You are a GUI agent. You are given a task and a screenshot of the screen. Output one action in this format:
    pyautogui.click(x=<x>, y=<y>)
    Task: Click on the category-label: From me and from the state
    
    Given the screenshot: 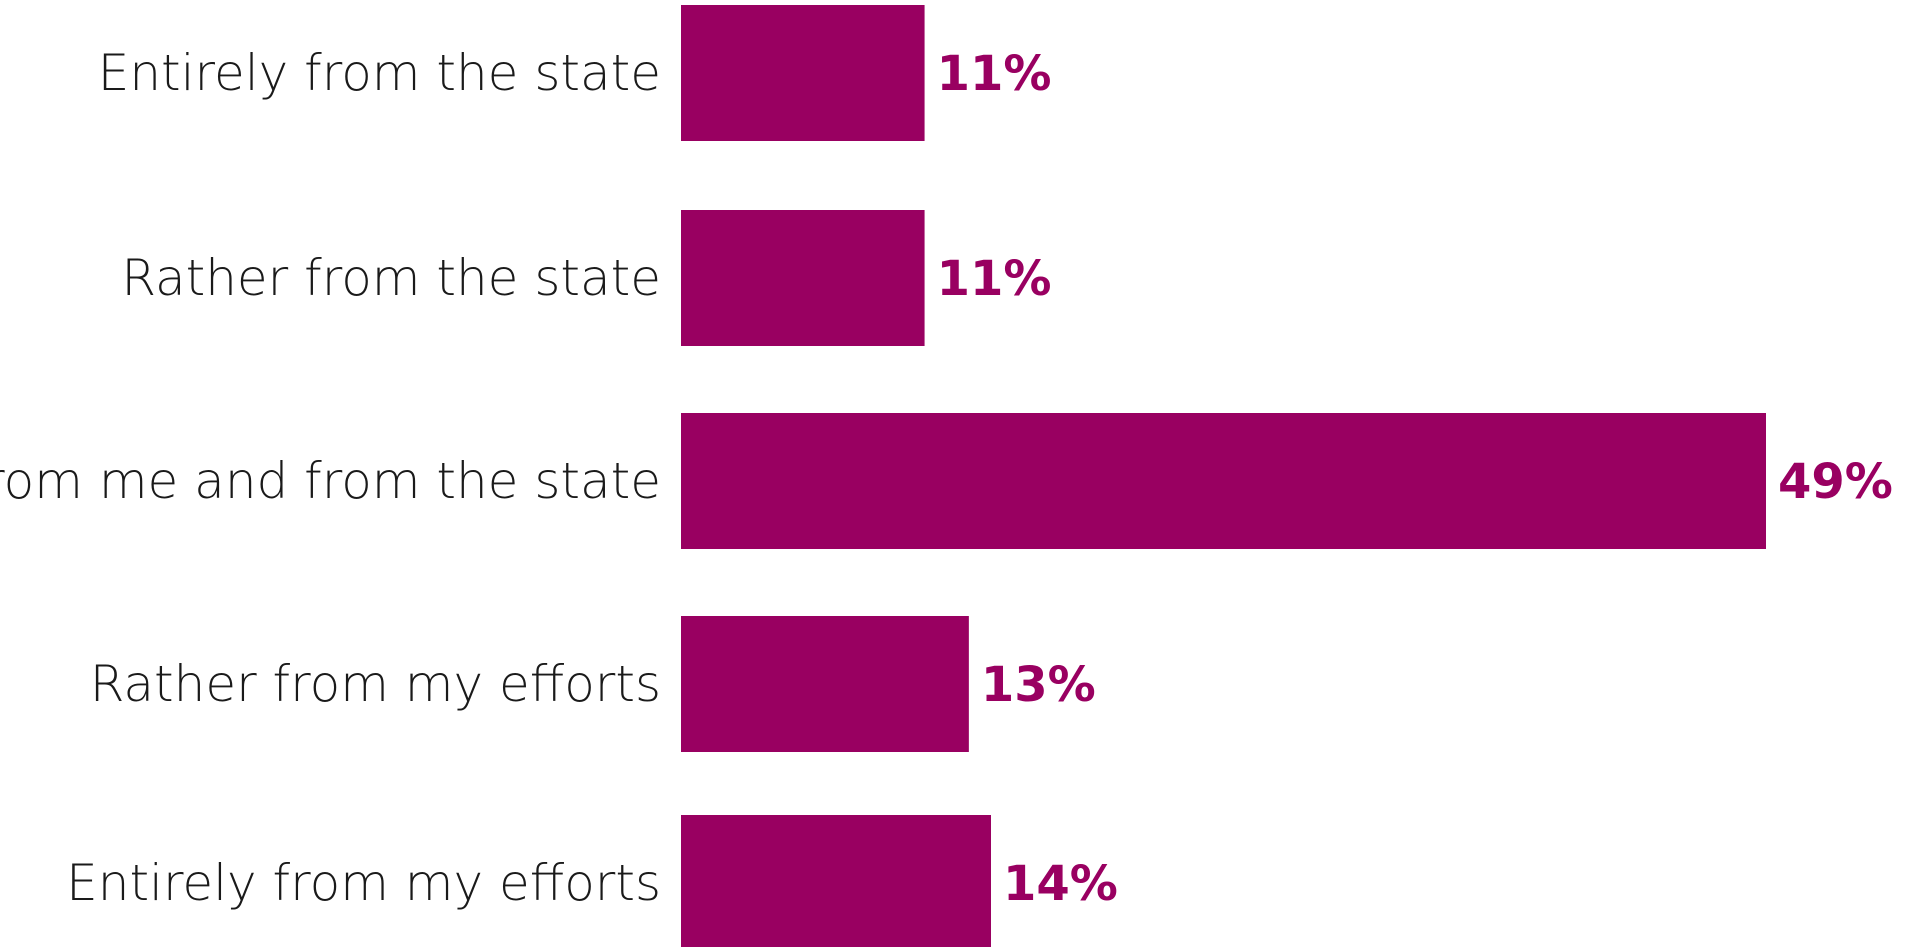 What is the action you would take?
    pyautogui.click(x=330, y=481)
    